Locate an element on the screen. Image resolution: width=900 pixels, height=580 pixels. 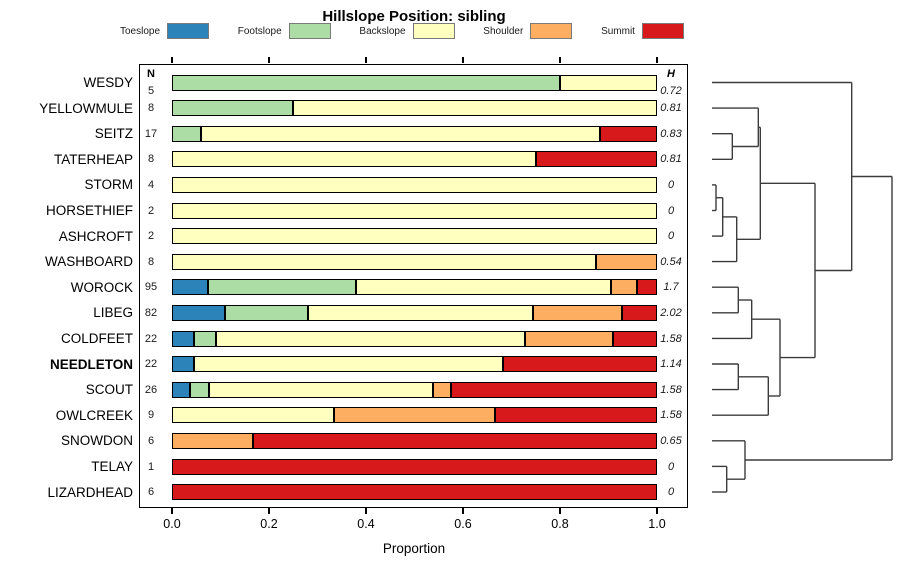
row-label-snowdon: SNOWDON is located at coordinates (97, 441).